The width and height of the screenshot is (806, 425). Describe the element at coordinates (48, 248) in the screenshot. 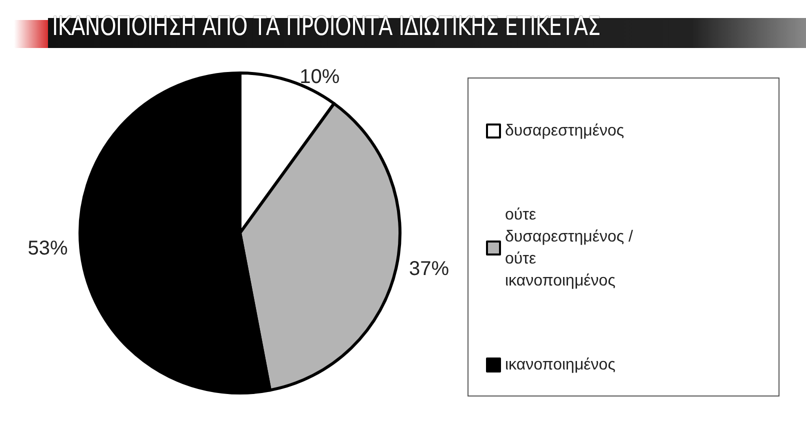

I see `data-label: 53%` at that location.